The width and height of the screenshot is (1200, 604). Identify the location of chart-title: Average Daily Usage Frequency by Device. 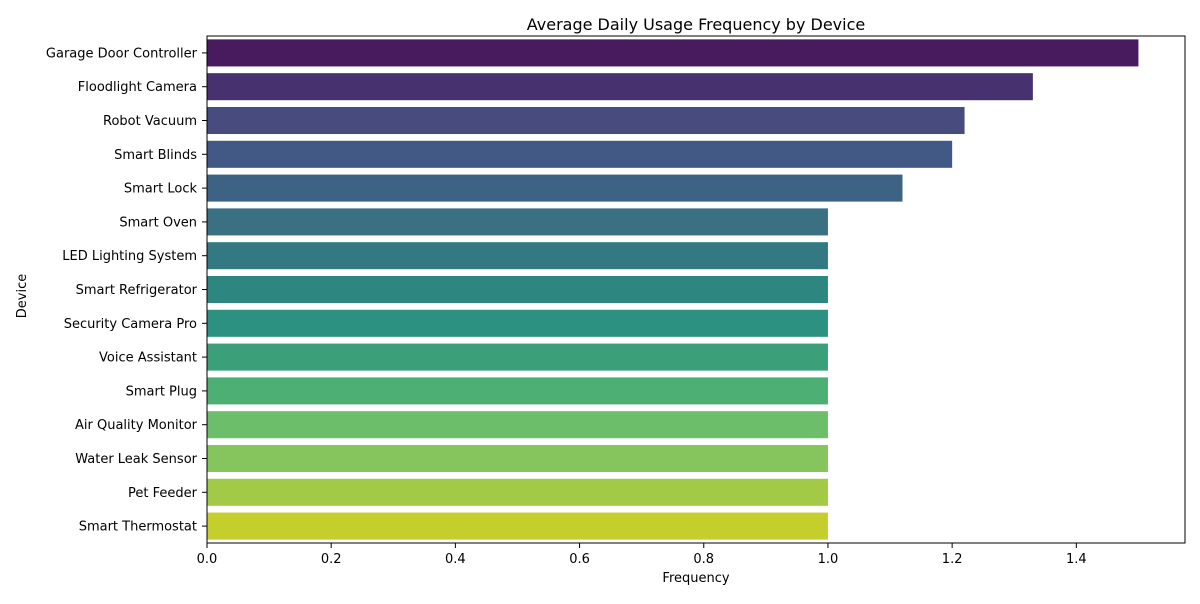
(696, 24).